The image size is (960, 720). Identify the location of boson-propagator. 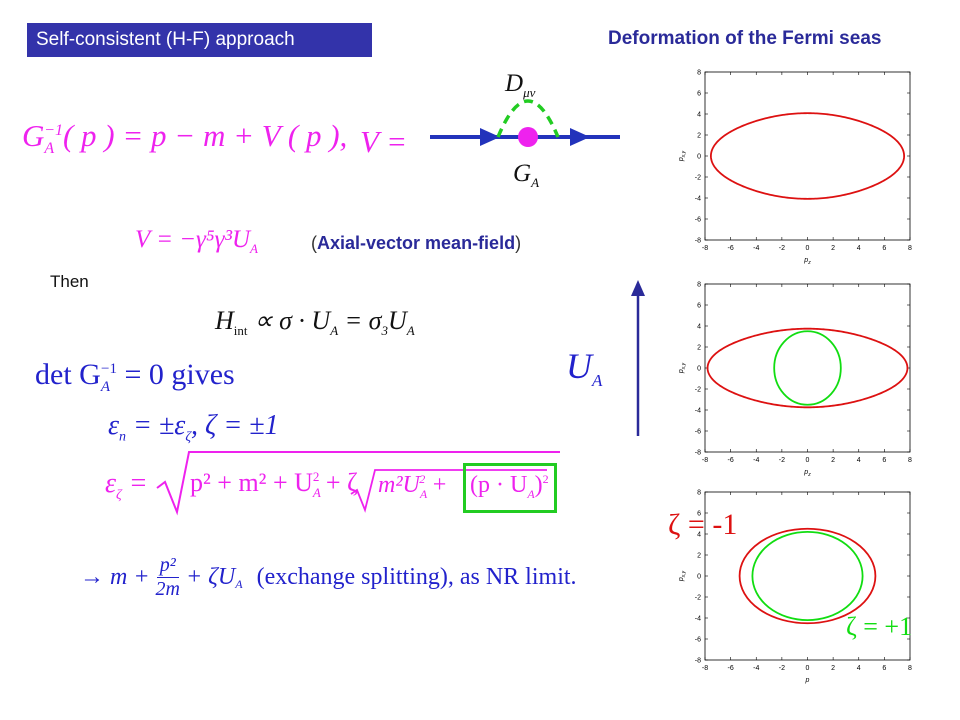
(528, 118).